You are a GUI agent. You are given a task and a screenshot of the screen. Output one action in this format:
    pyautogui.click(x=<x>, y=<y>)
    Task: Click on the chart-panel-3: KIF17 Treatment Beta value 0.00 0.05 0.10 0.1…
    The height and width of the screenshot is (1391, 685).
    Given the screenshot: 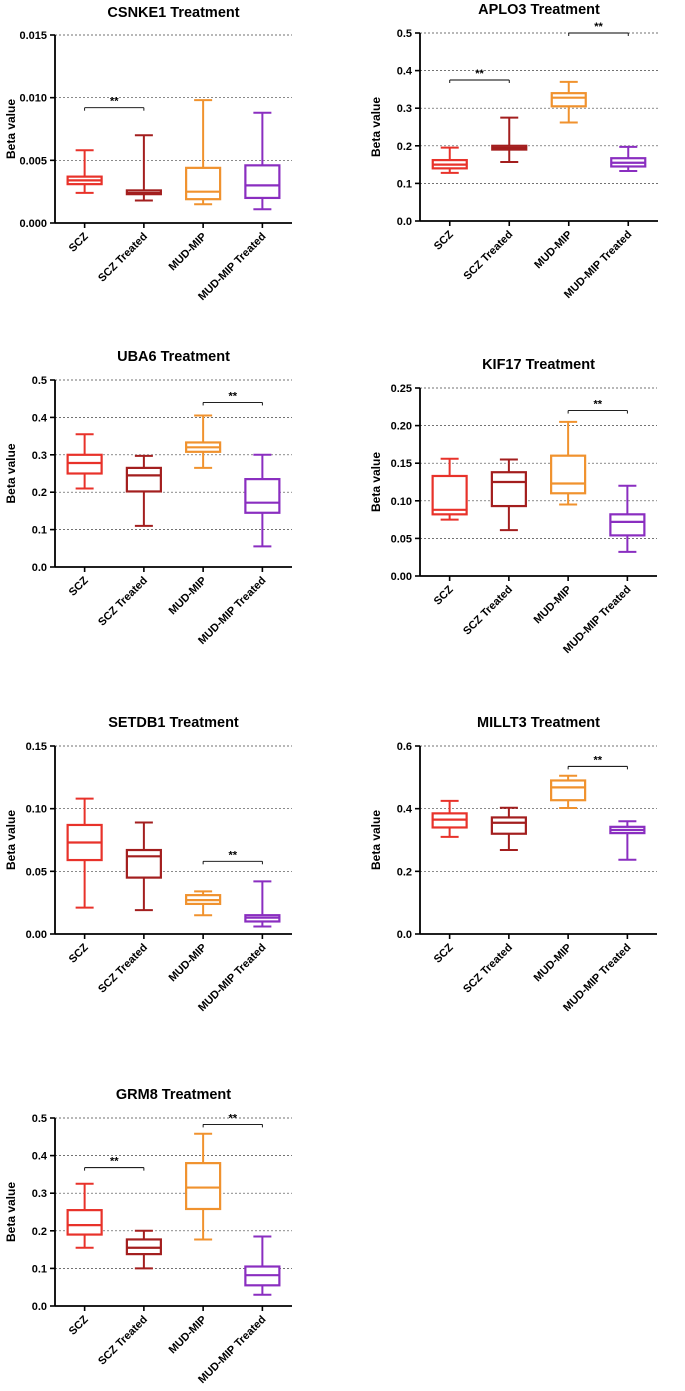 What is the action you would take?
    pyautogui.click(x=513, y=506)
    